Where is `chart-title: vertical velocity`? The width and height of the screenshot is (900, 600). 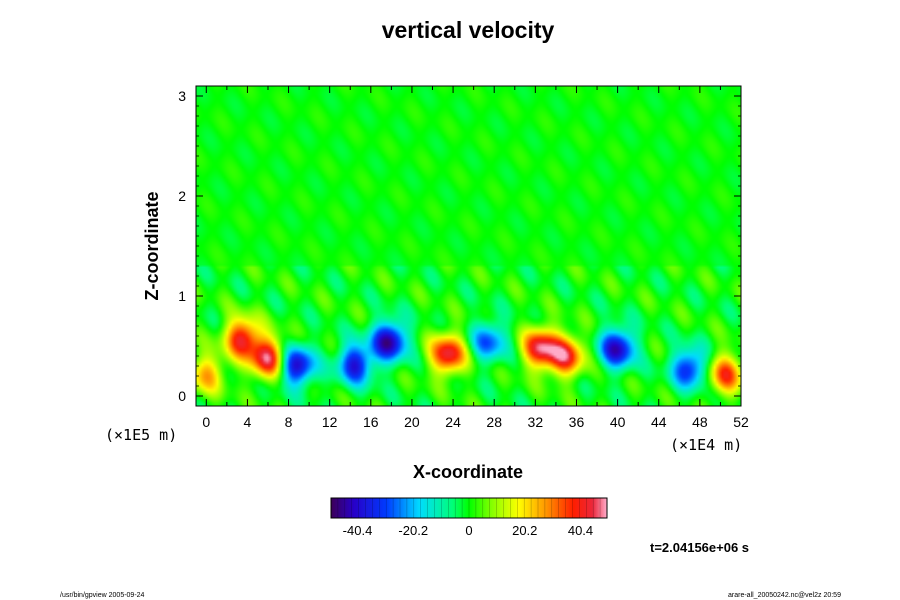 chart-title: vertical velocity is located at coordinates (468, 30).